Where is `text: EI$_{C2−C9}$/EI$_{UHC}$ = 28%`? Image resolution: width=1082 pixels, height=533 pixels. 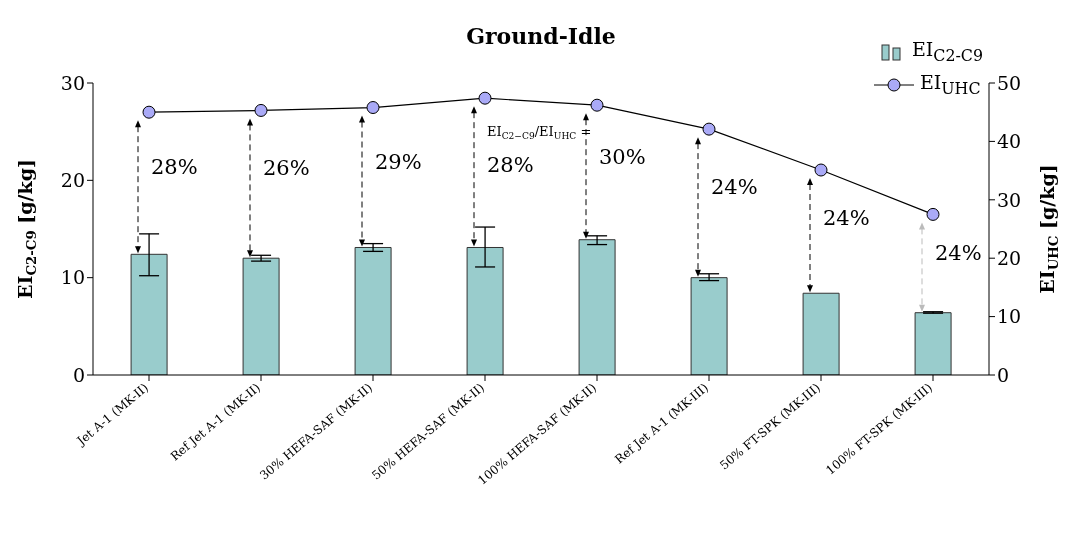 text: EI$_{C2−C9}$/EI$_{UHC}$ = 28% is located at coordinates (539, 151).